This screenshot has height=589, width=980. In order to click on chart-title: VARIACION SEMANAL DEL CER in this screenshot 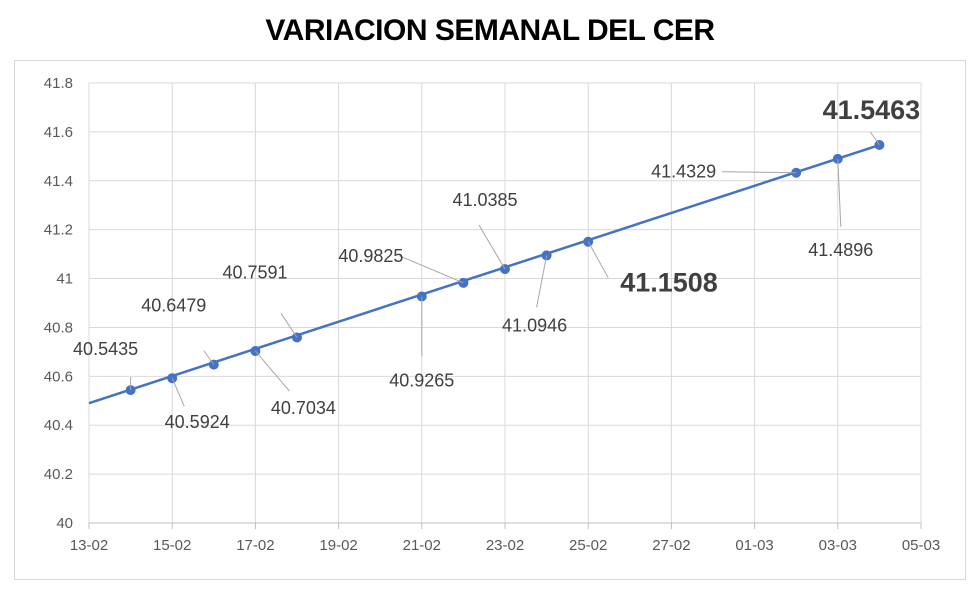, I will do `click(490, 30)`.